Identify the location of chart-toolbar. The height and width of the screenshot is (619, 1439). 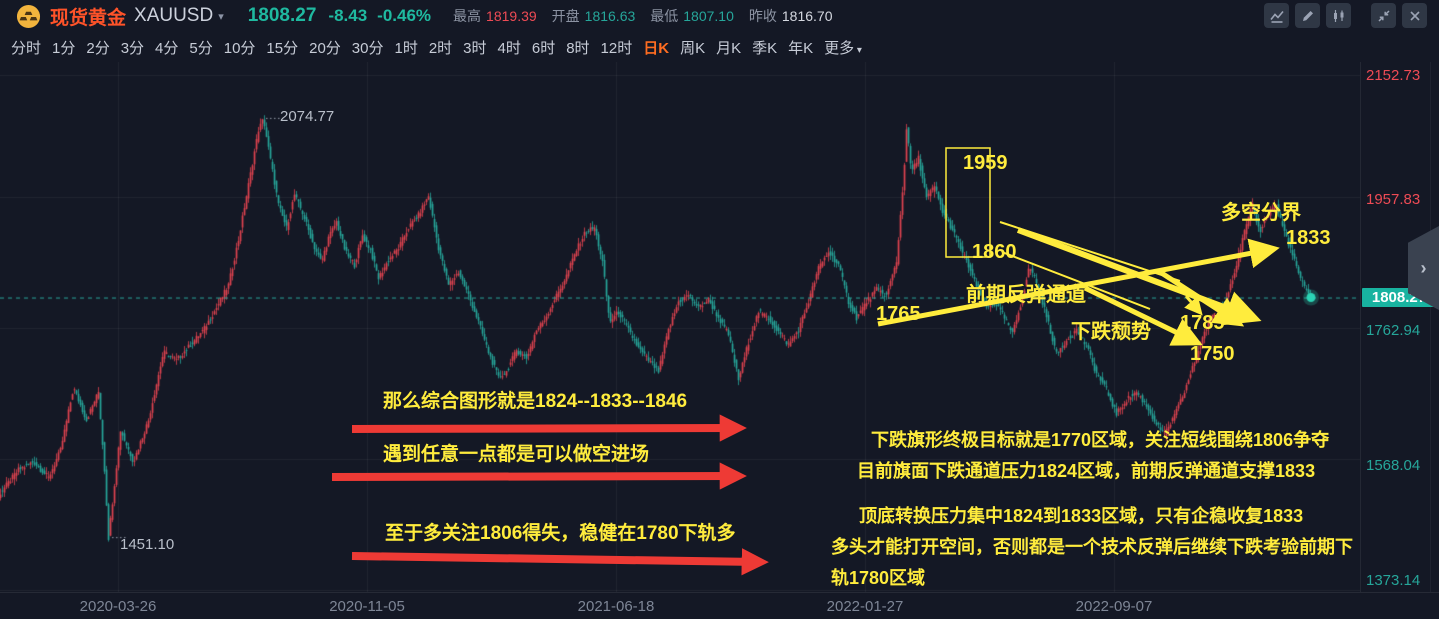
(1342, 15).